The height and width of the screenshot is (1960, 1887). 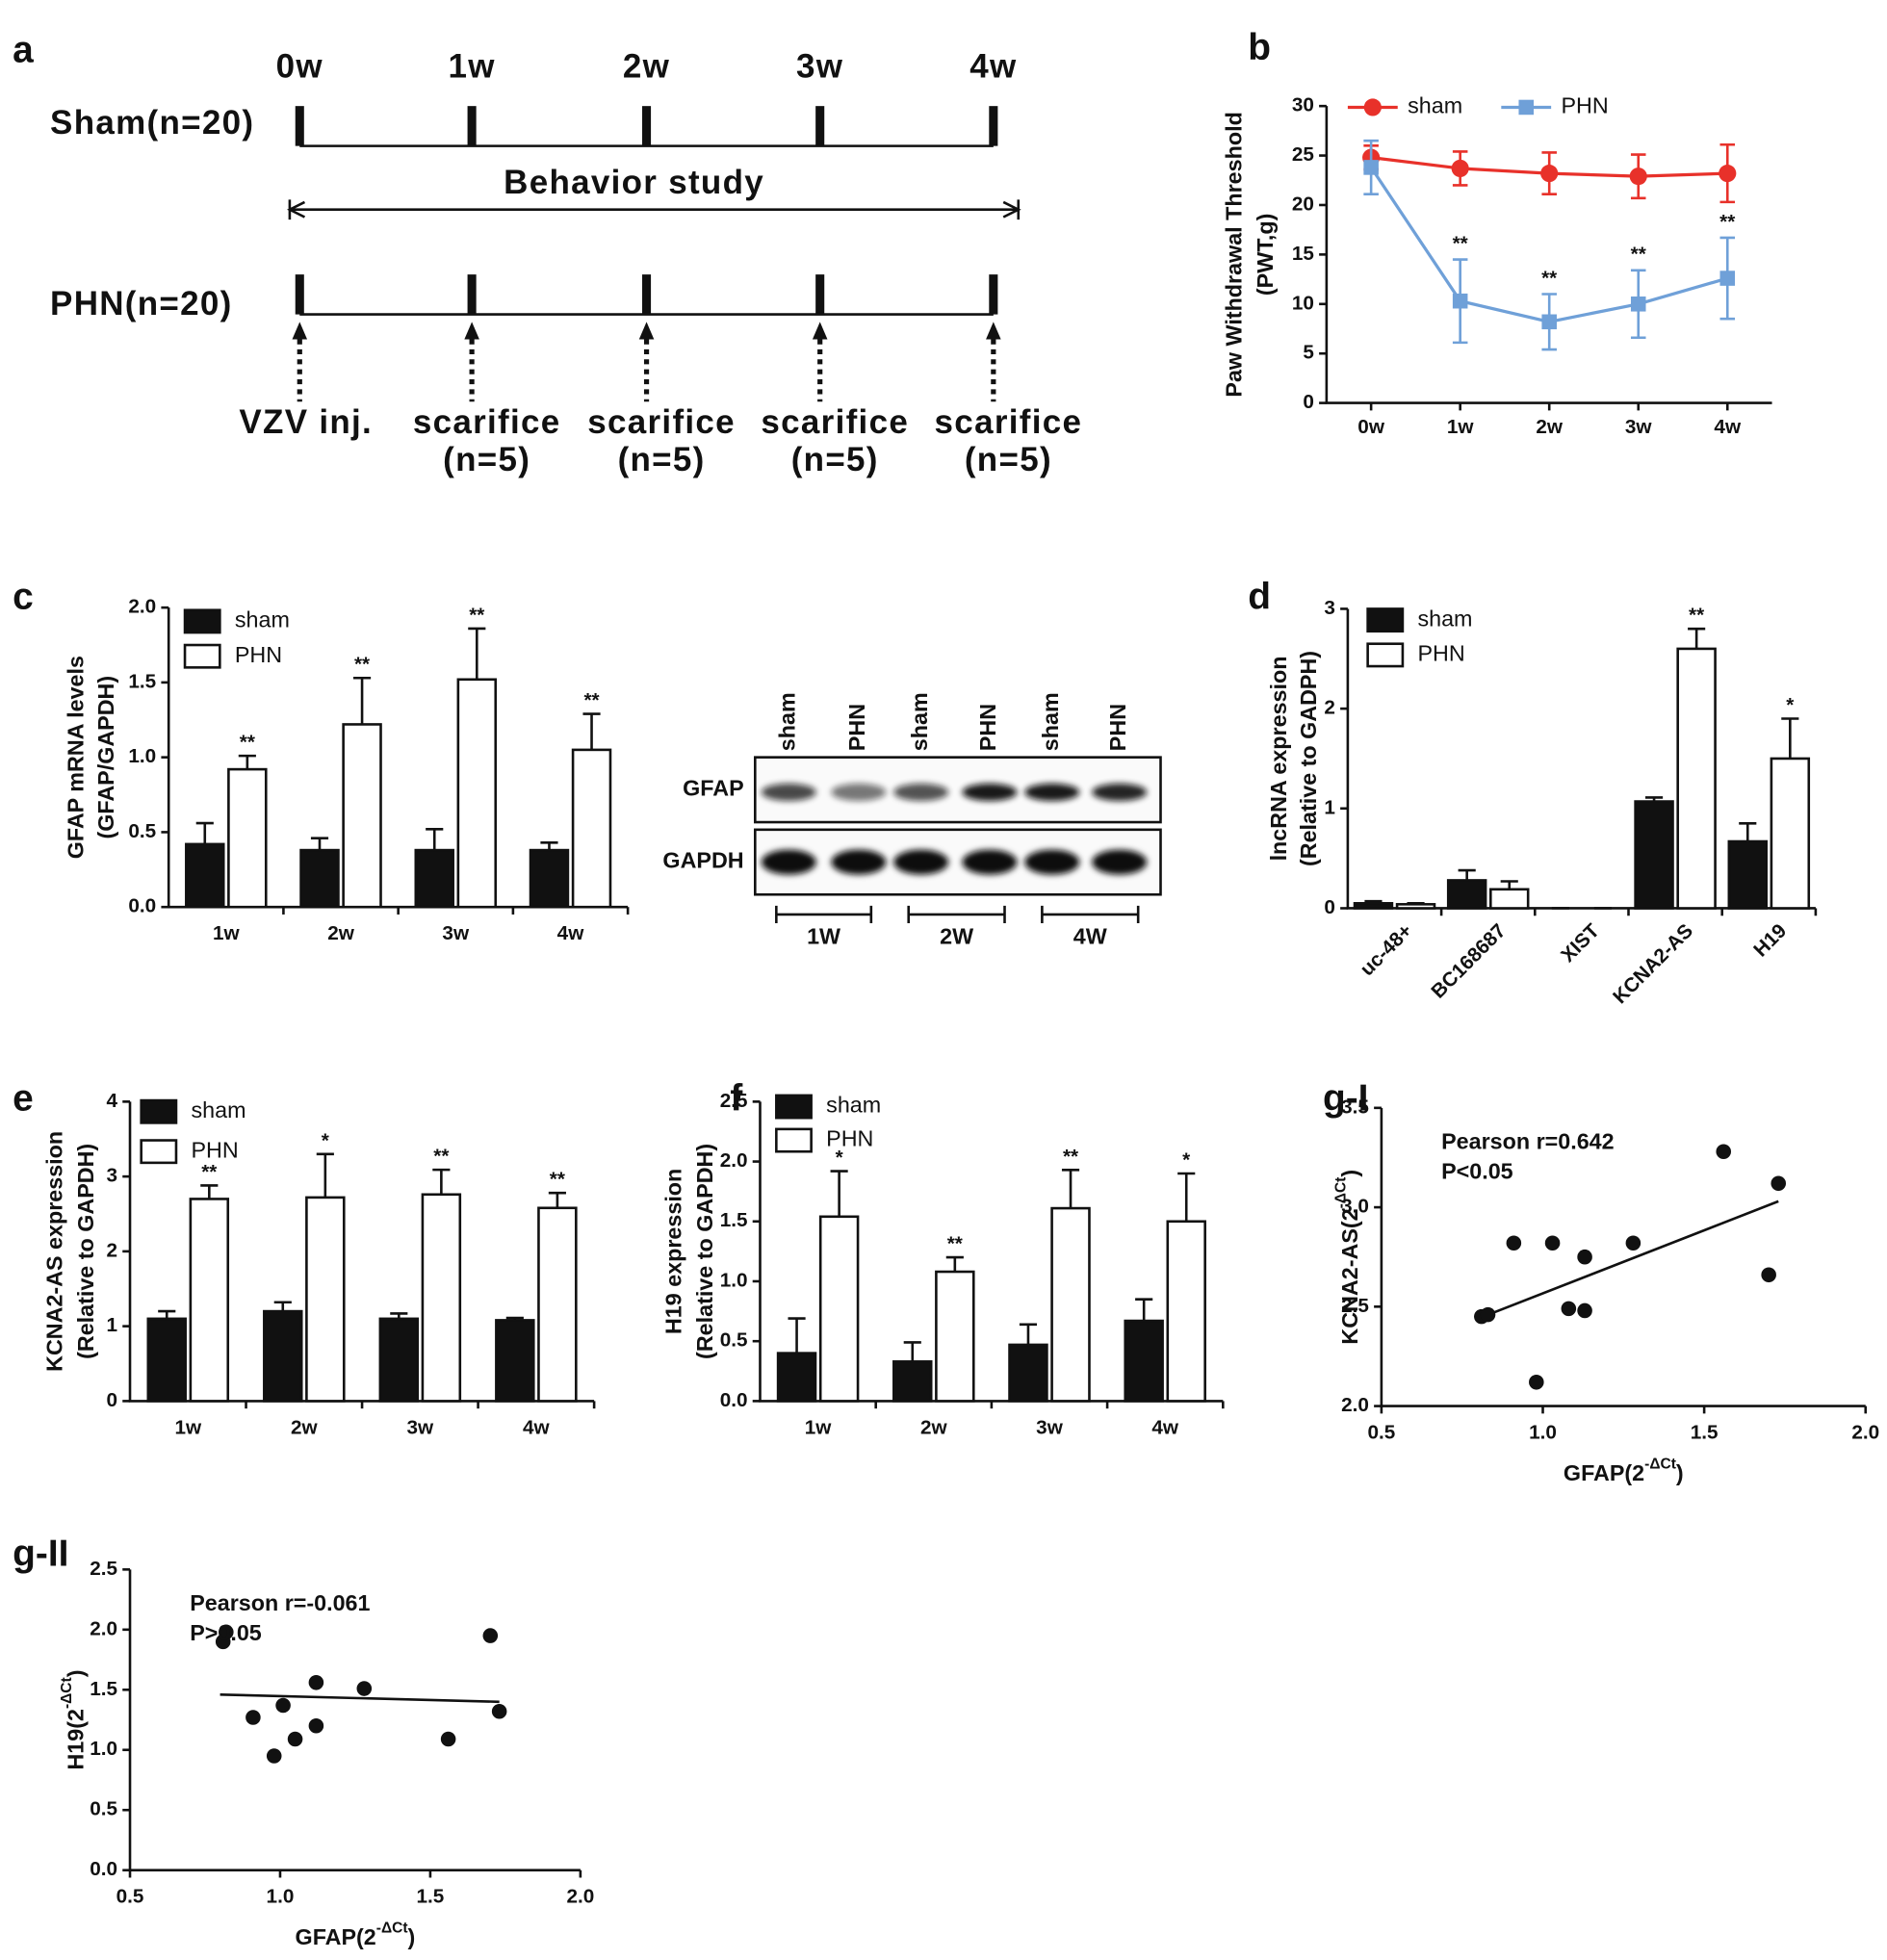 I want to click on blot-frame, so click(x=958, y=790).